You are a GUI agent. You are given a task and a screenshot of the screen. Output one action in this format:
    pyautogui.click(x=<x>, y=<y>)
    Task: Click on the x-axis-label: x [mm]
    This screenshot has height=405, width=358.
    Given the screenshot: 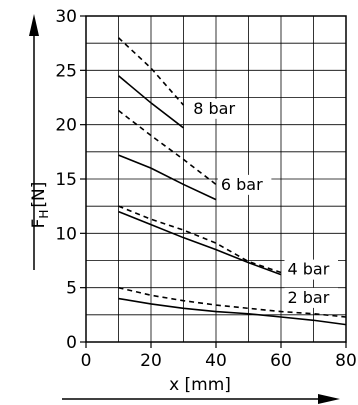 What is the action you would take?
    pyautogui.click(x=200, y=385)
    